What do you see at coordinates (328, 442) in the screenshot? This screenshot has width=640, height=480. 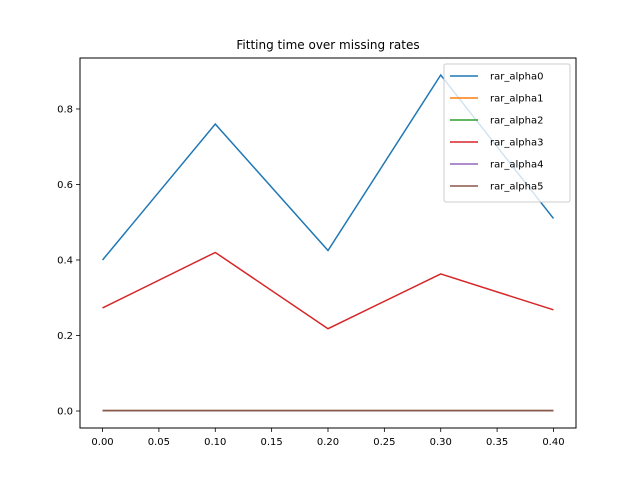 I see `x-tick-label: 0.20` at bounding box center [328, 442].